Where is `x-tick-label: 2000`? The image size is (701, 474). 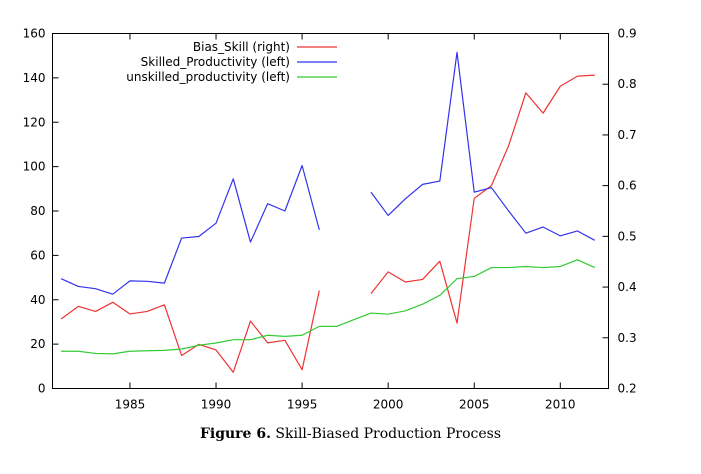 x-tick-label: 2000 is located at coordinates (388, 405).